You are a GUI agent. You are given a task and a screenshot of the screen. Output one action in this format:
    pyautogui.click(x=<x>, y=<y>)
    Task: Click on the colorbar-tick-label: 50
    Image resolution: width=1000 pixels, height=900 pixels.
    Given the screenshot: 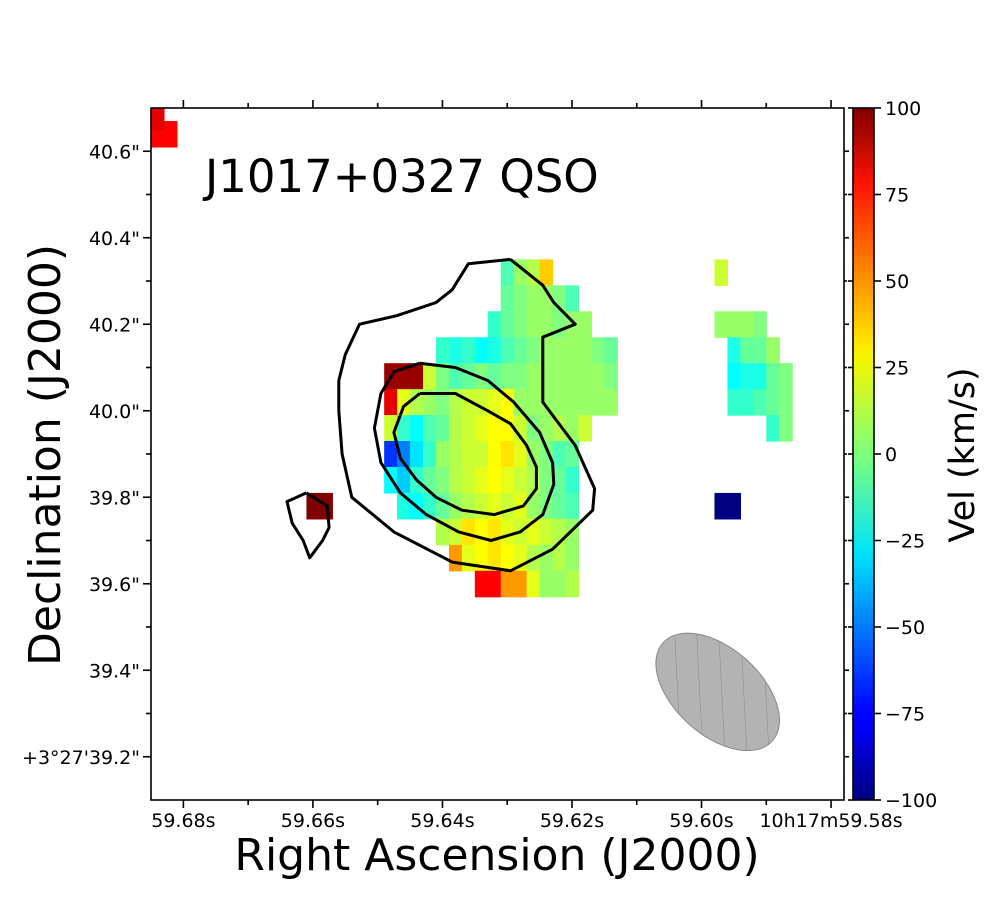 What is the action you would take?
    pyautogui.click(x=897, y=282)
    